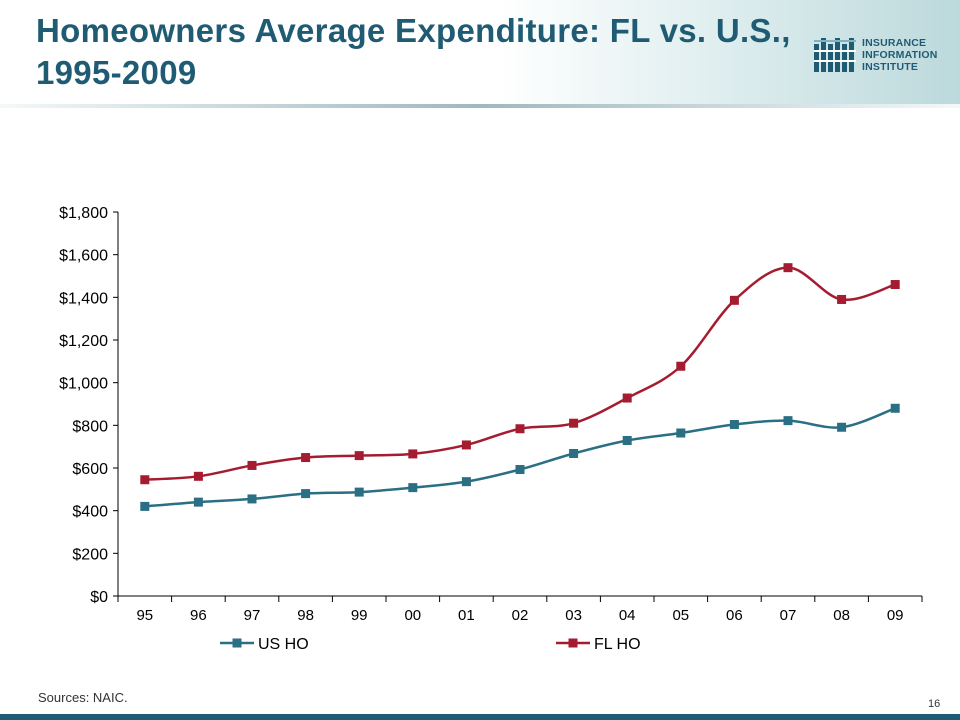  I want to click on header-divider, so click(480, 106).